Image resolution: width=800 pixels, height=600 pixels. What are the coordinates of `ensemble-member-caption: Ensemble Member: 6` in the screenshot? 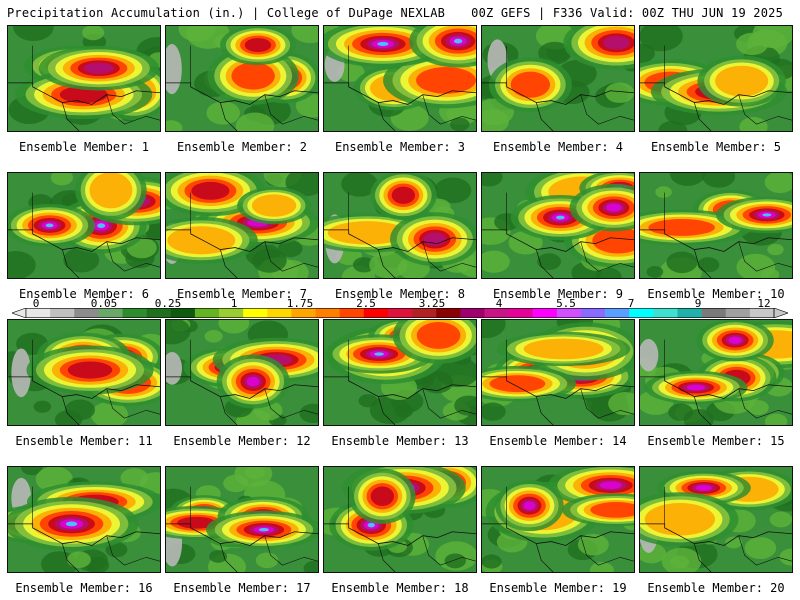 It's located at (84, 294).